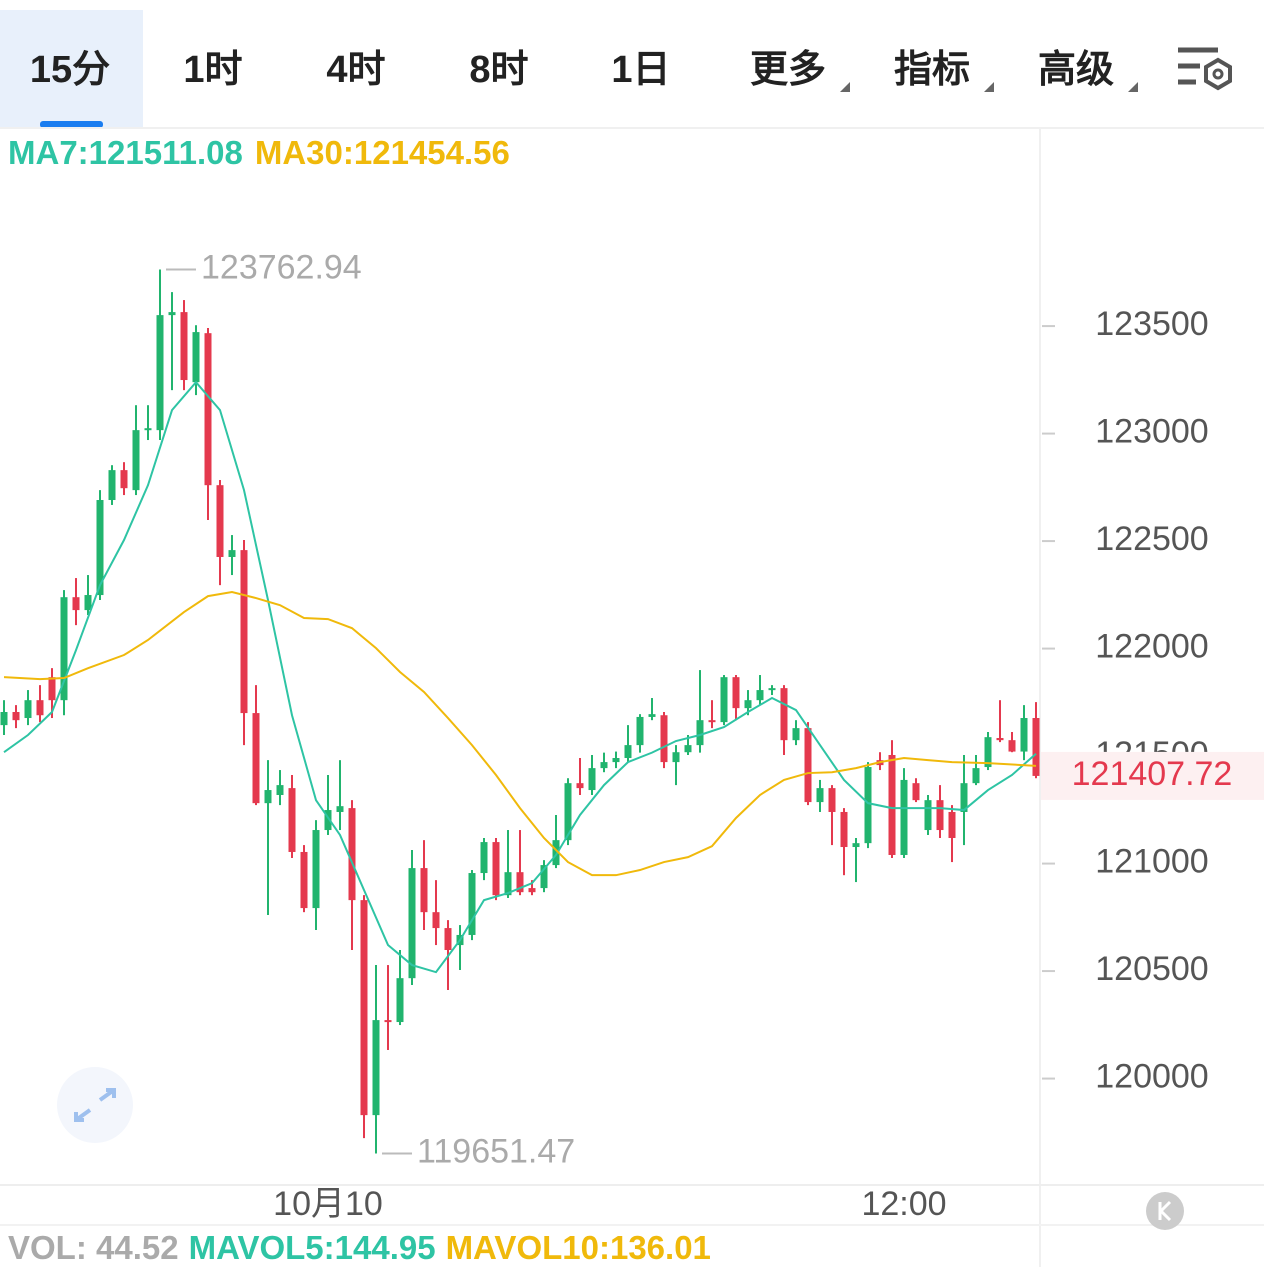 The width and height of the screenshot is (1264, 1272). What do you see at coordinates (1151, 432) in the screenshot?
I see `y-tick-label: 123000` at bounding box center [1151, 432].